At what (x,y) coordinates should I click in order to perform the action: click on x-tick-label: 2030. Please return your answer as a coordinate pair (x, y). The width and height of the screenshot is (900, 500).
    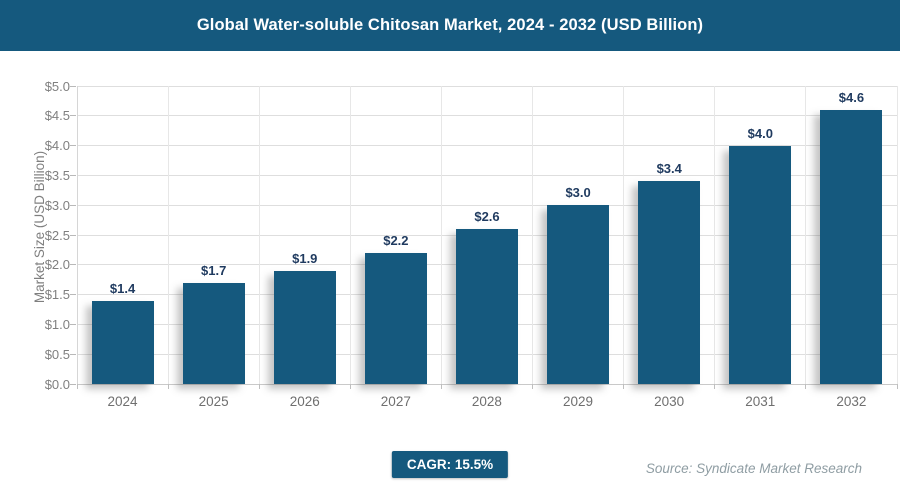
    Looking at the image, I should click on (669, 401).